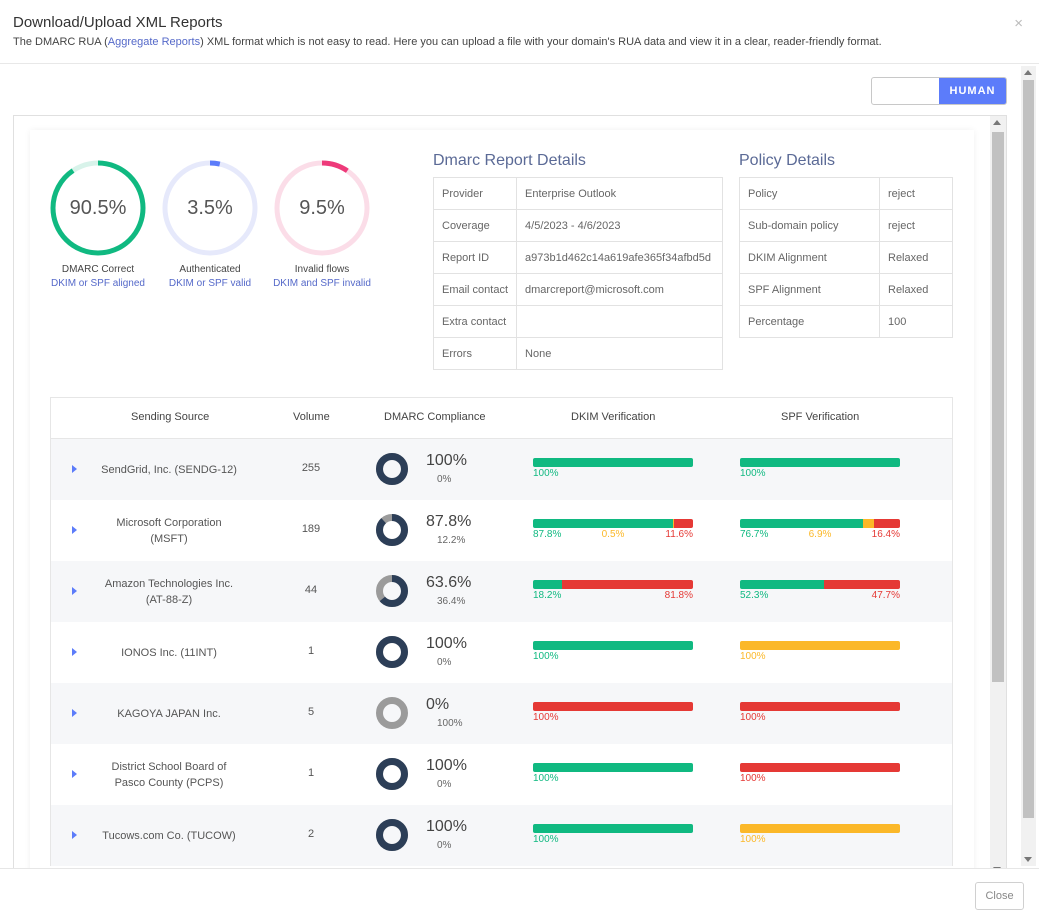 The height and width of the screenshot is (921, 1039). Describe the element at coordinates (885, 534) in the screenshot. I see `spf-label-fail: 16.4%` at that location.